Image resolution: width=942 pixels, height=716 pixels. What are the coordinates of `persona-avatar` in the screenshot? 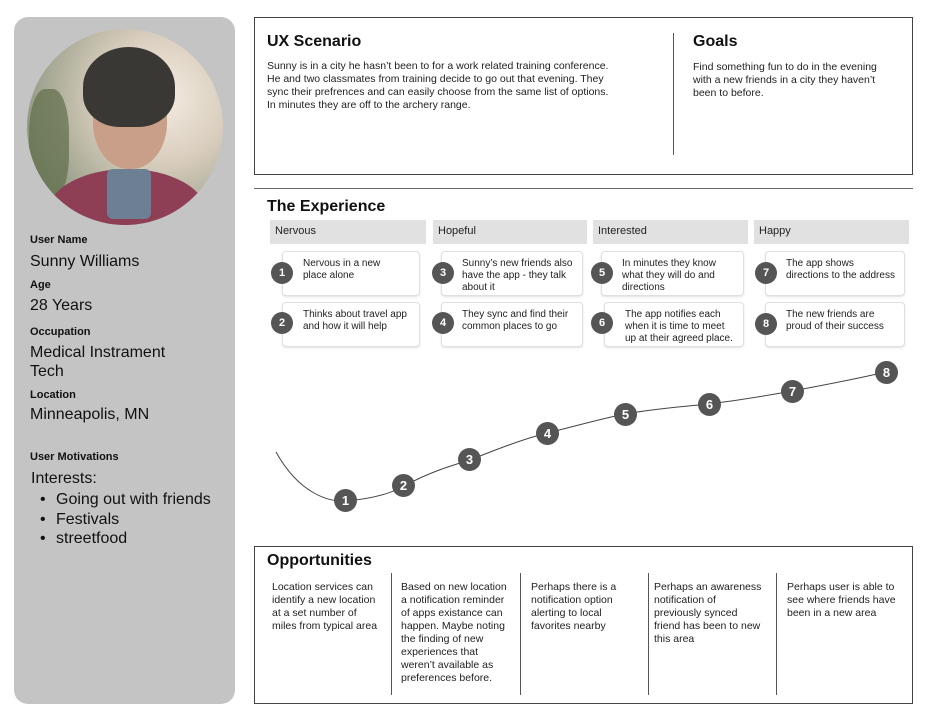 It's located at (125, 127).